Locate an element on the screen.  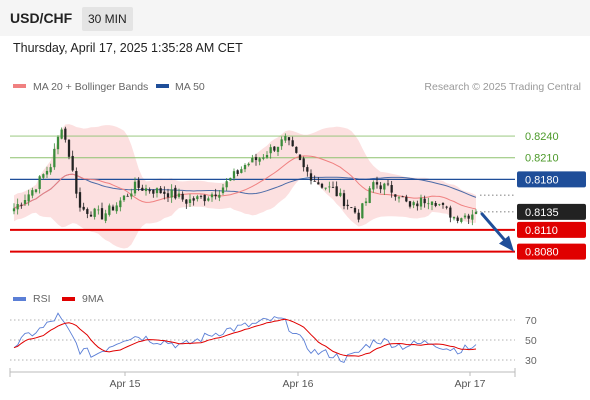
rsi-tick-label-30: 30 is located at coordinates (531, 361).